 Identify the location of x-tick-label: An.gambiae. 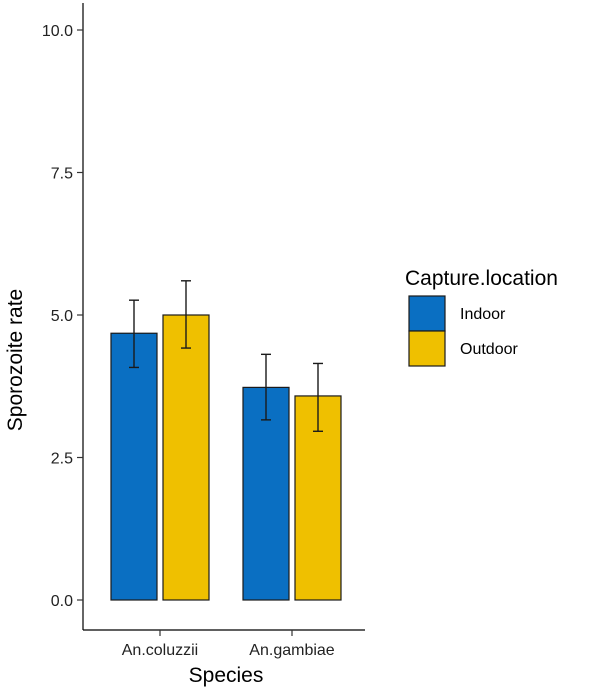
(291, 650).